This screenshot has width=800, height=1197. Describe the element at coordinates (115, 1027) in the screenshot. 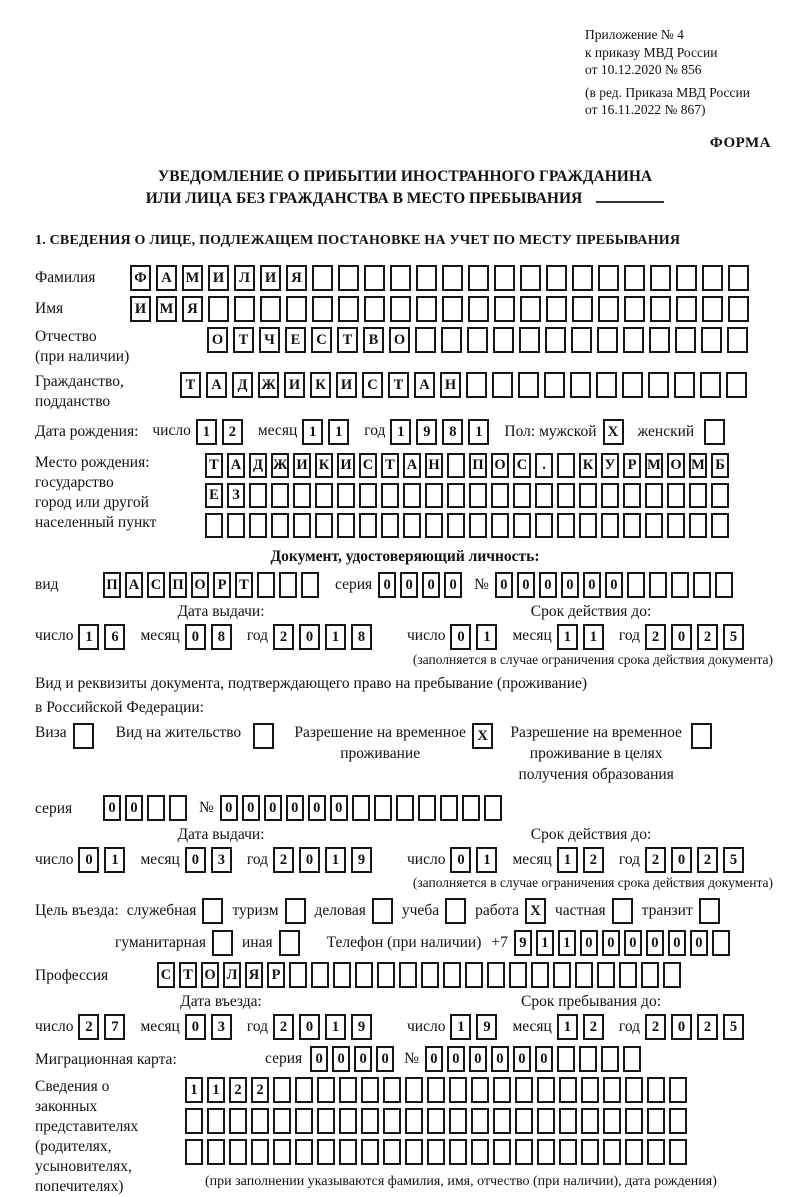

I see `char-box: 7` at that location.